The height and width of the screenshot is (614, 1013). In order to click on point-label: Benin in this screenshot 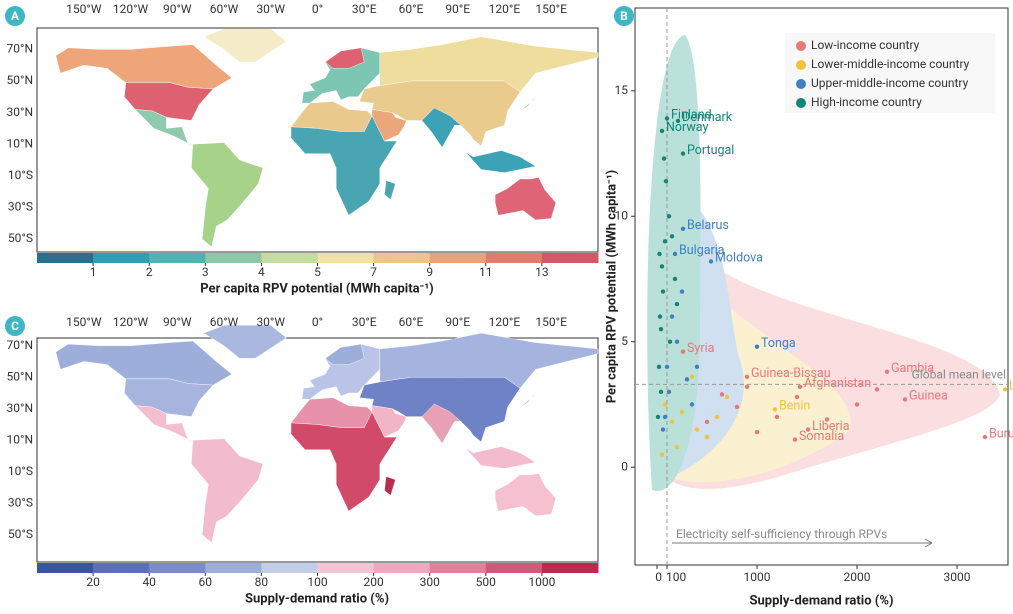, I will do `click(794, 406)`.